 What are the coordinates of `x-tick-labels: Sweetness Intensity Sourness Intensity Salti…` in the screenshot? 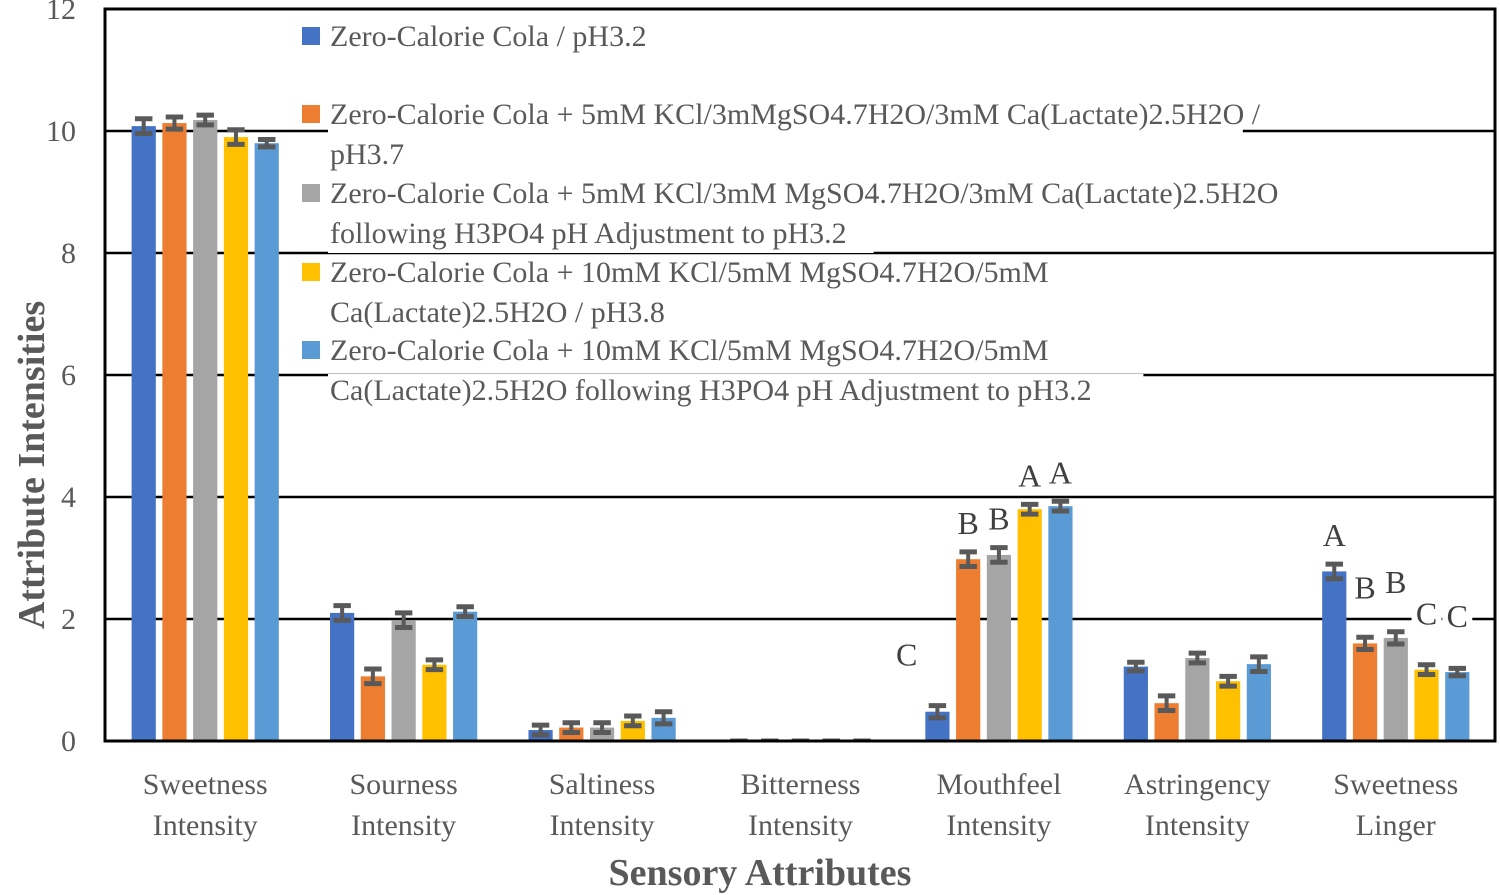 It's located at (801, 805).